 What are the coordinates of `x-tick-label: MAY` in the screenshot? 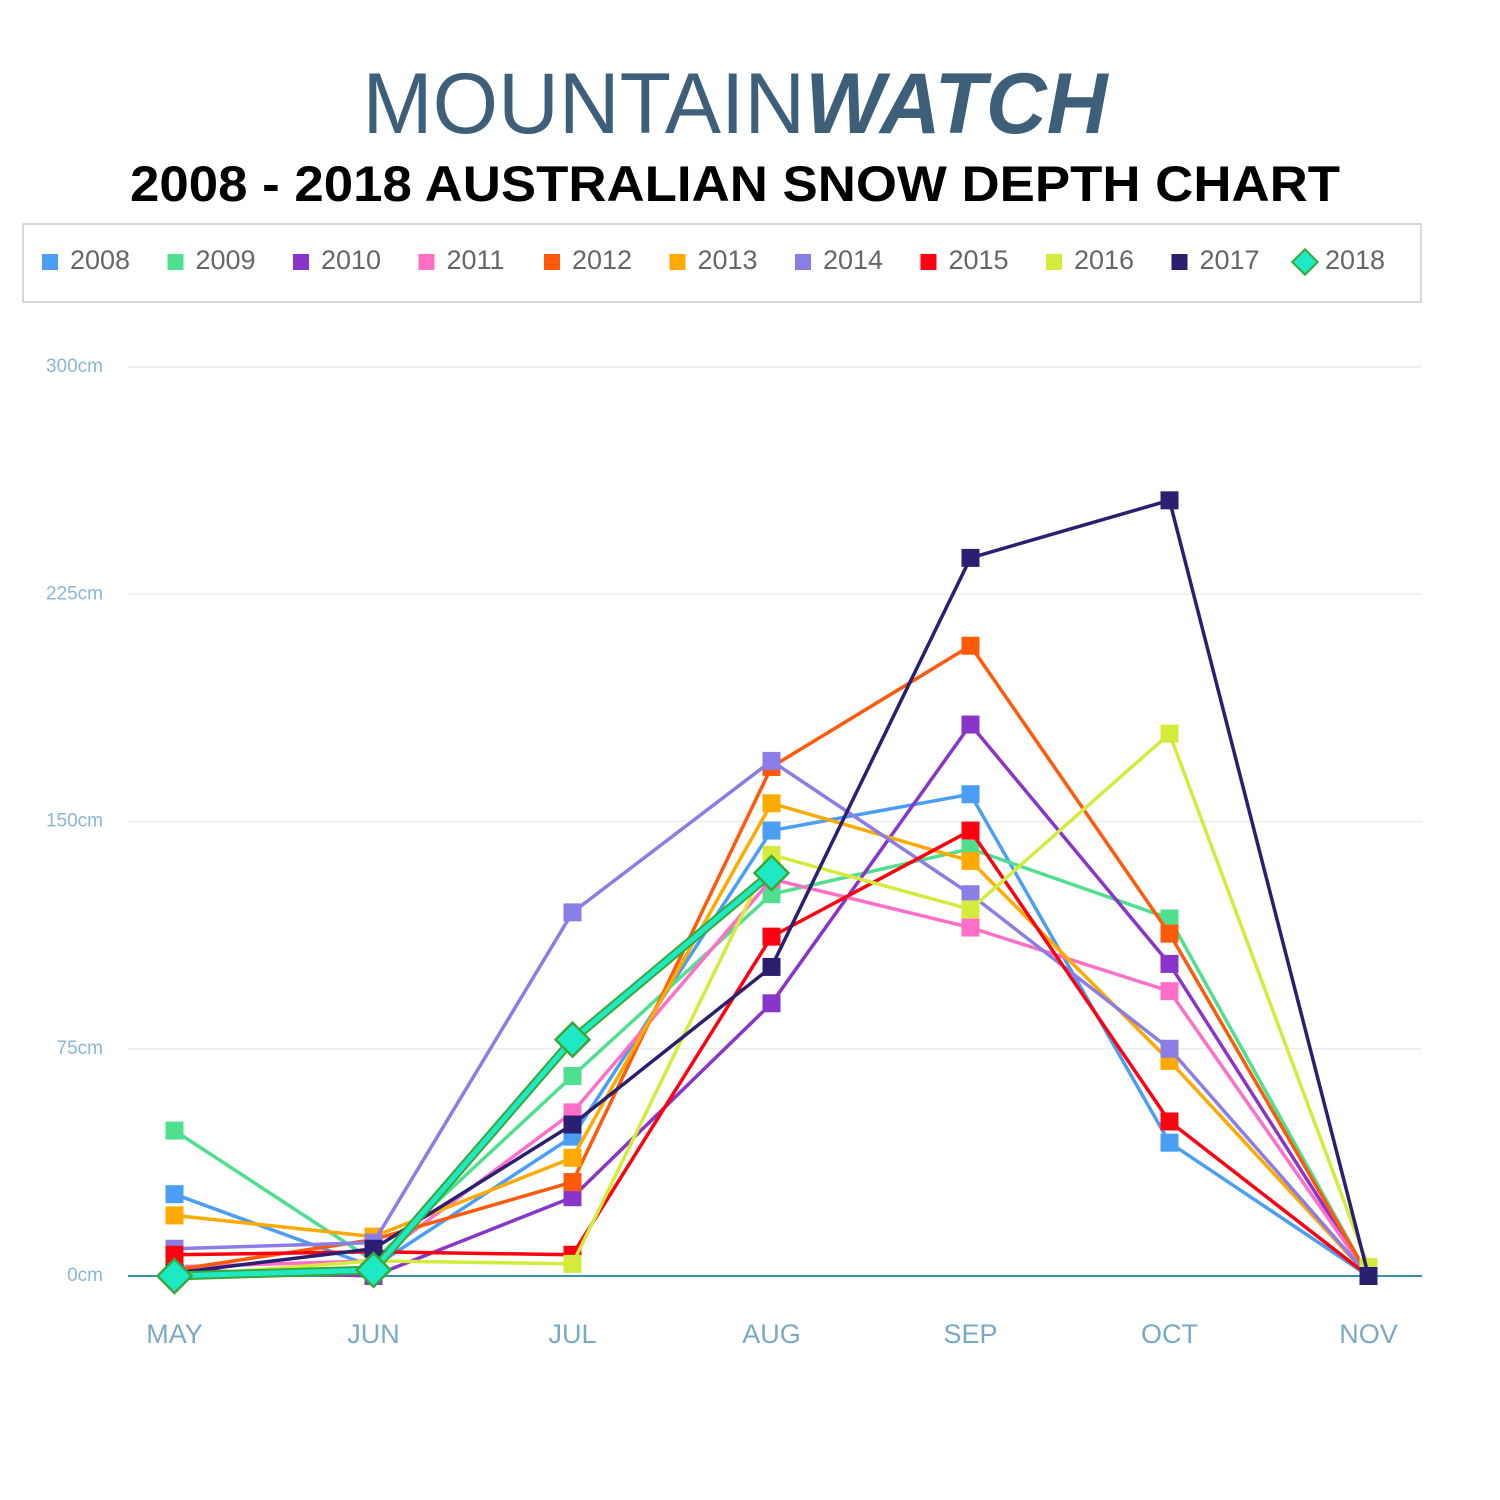 It's located at (174, 1334).